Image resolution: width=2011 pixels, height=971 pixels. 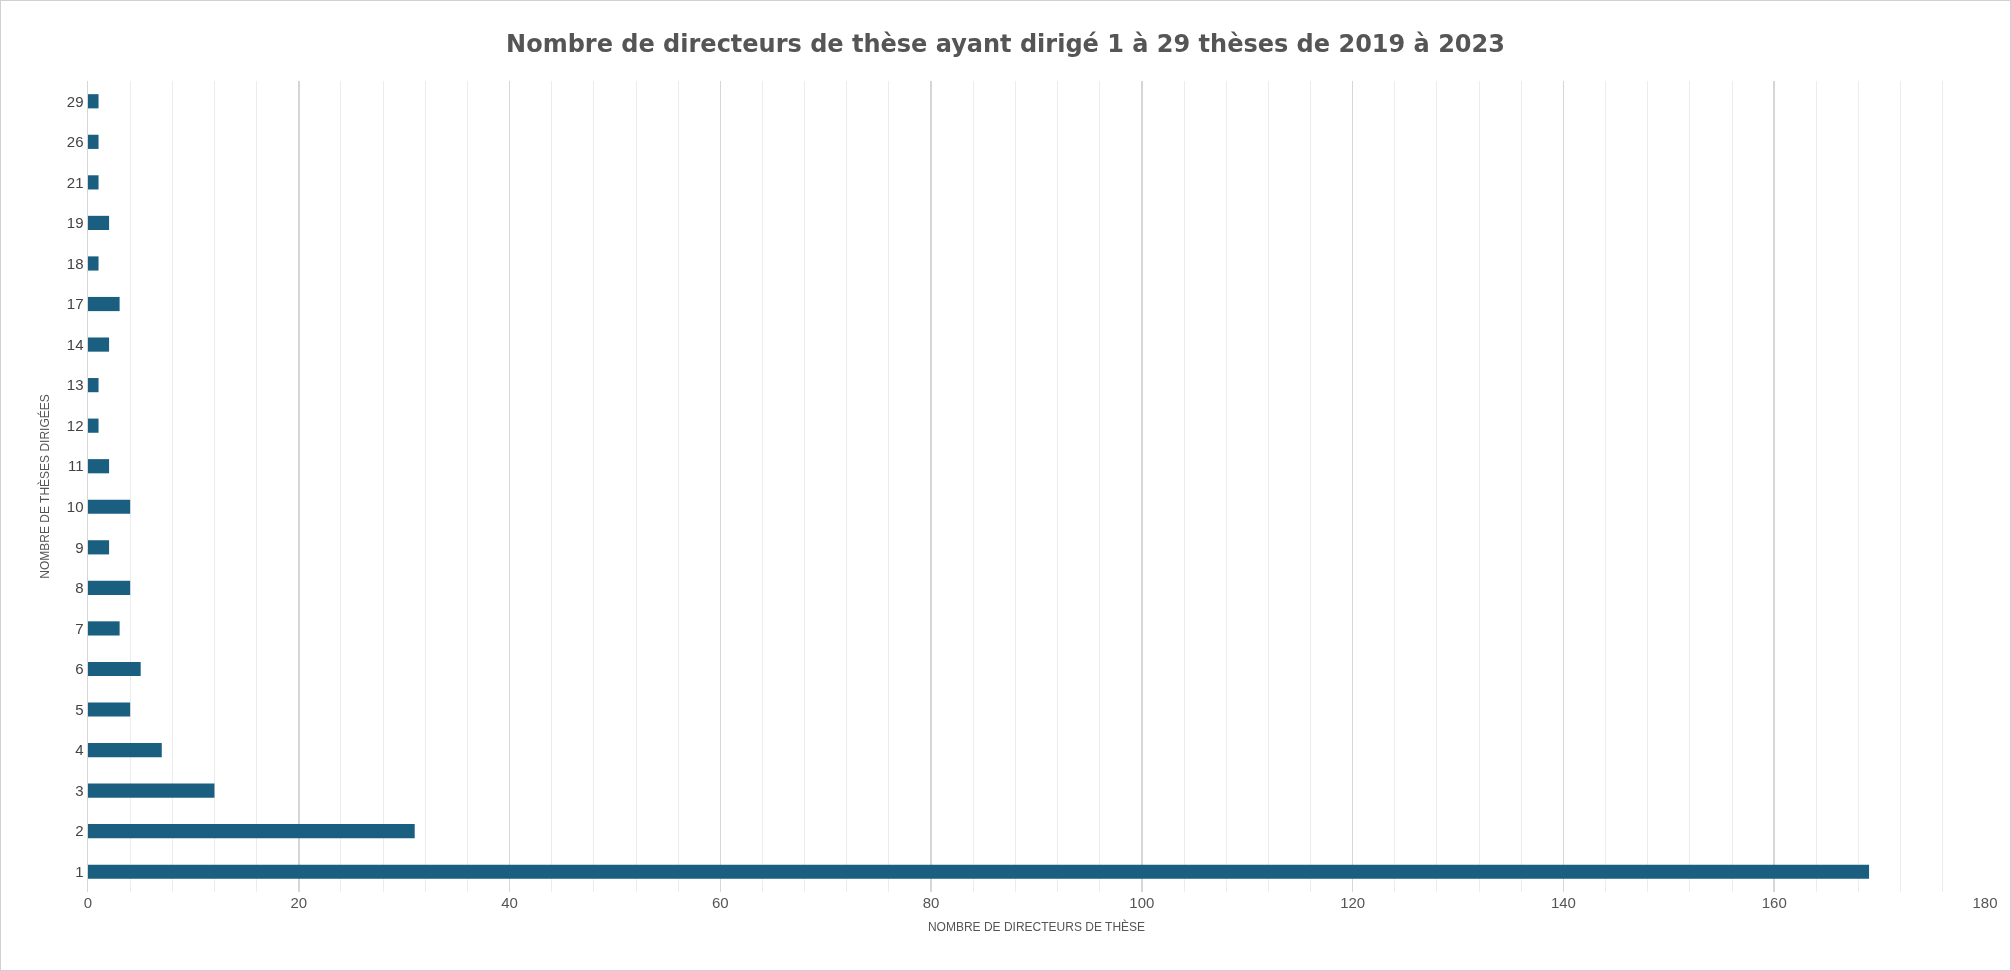 What do you see at coordinates (79, 790) in the screenshot?
I see `y-tick-label: 3` at bounding box center [79, 790].